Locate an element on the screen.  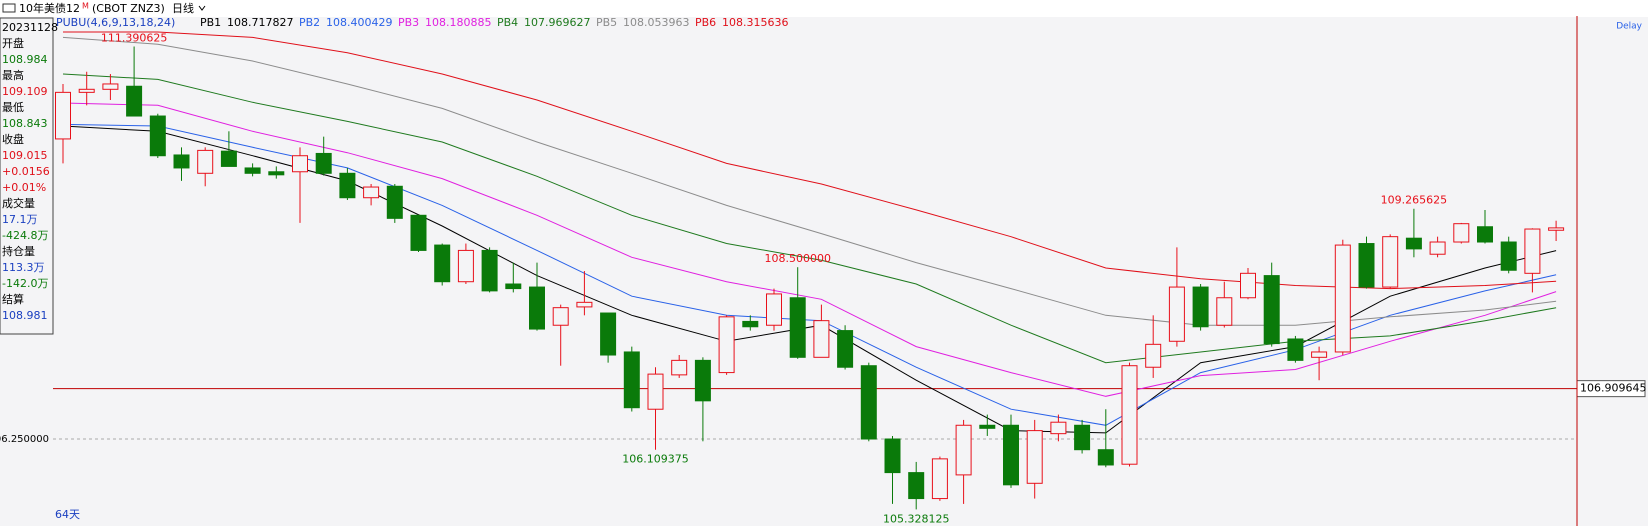
legend-name: PB4 is located at coordinates (507, 22).